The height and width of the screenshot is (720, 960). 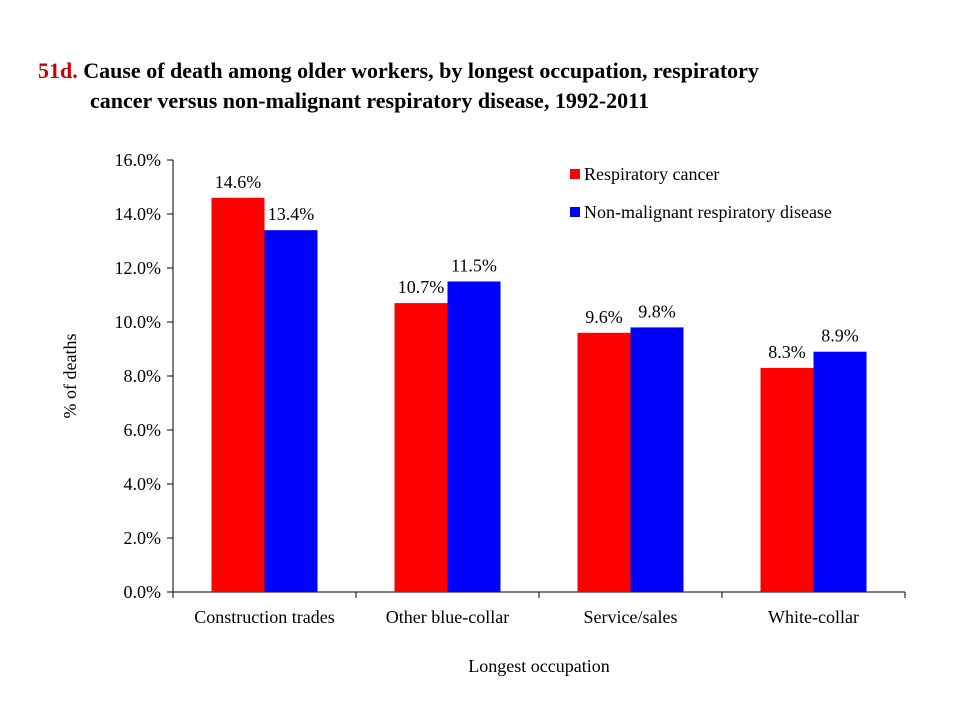 I want to click on data-label: 8.3%, so click(x=787, y=352).